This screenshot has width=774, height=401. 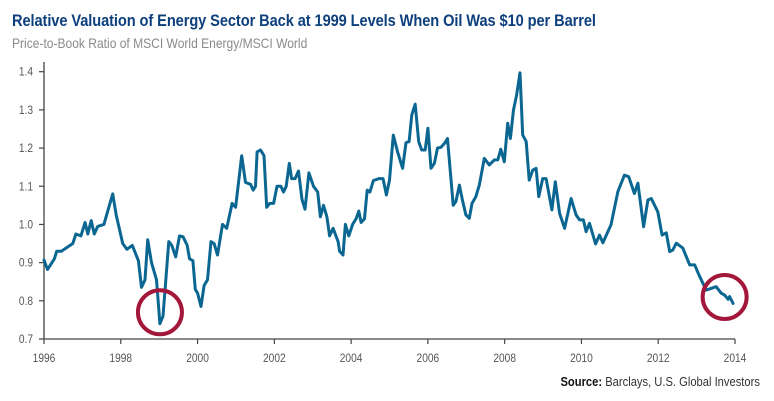 I want to click on y-tick-label: 1.4, so click(x=26, y=72).